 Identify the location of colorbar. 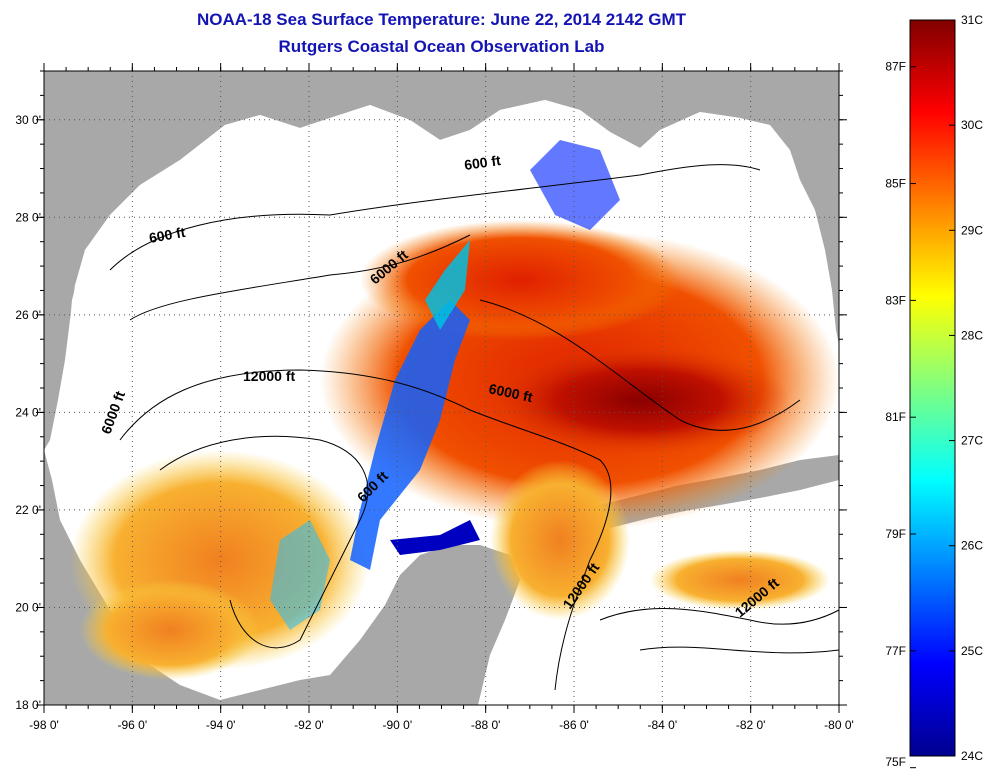
(932, 388).